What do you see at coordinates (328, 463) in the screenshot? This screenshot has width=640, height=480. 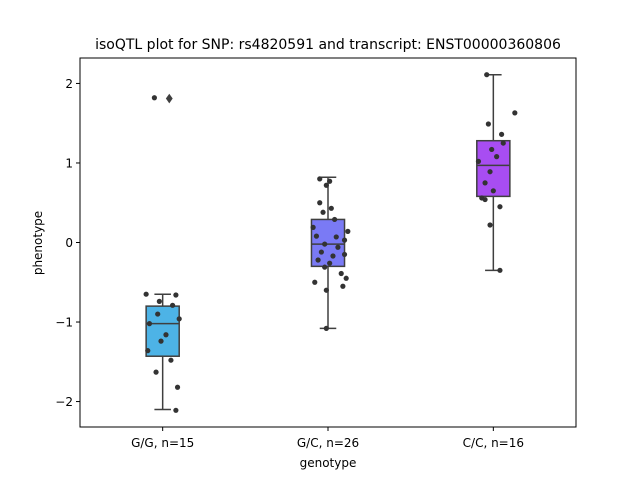 I see `x-axis-label: genotype` at bounding box center [328, 463].